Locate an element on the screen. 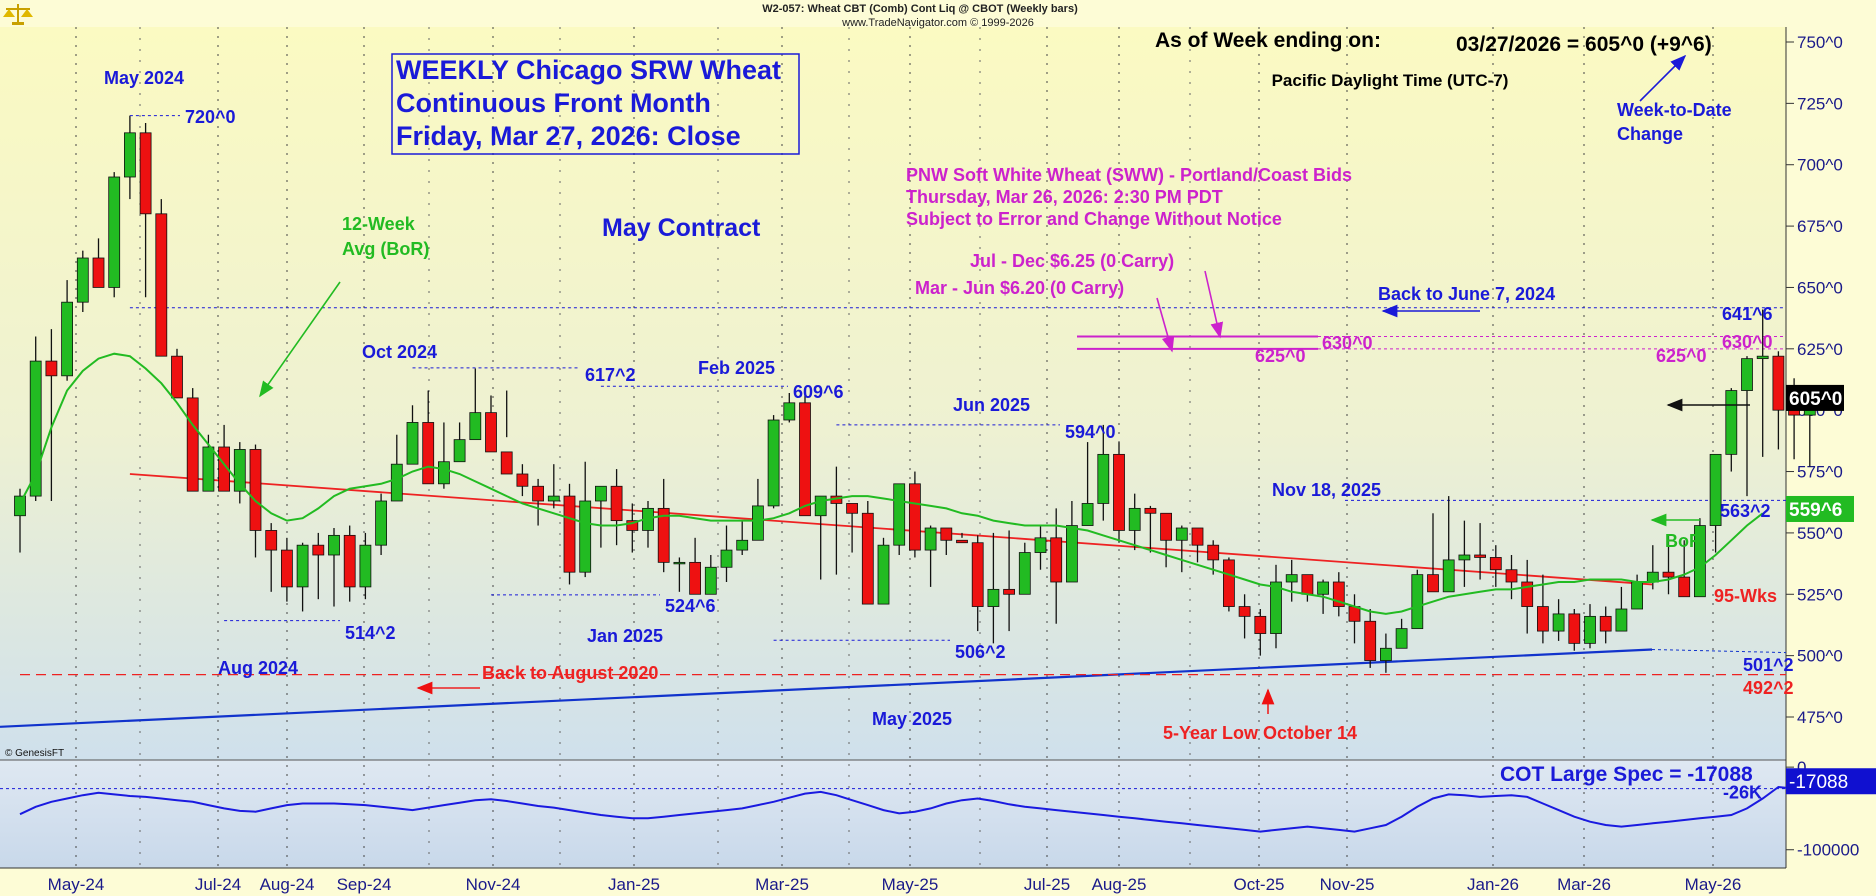  pnw-mar-jun: Mar - Jun $6.20 (0 Carry) is located at coordinates (1019, 288).